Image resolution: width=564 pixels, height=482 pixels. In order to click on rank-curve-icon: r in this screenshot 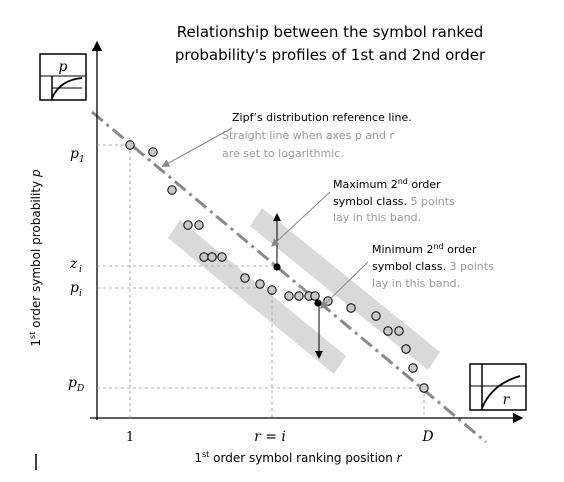, I will do `click(498, 387)`.